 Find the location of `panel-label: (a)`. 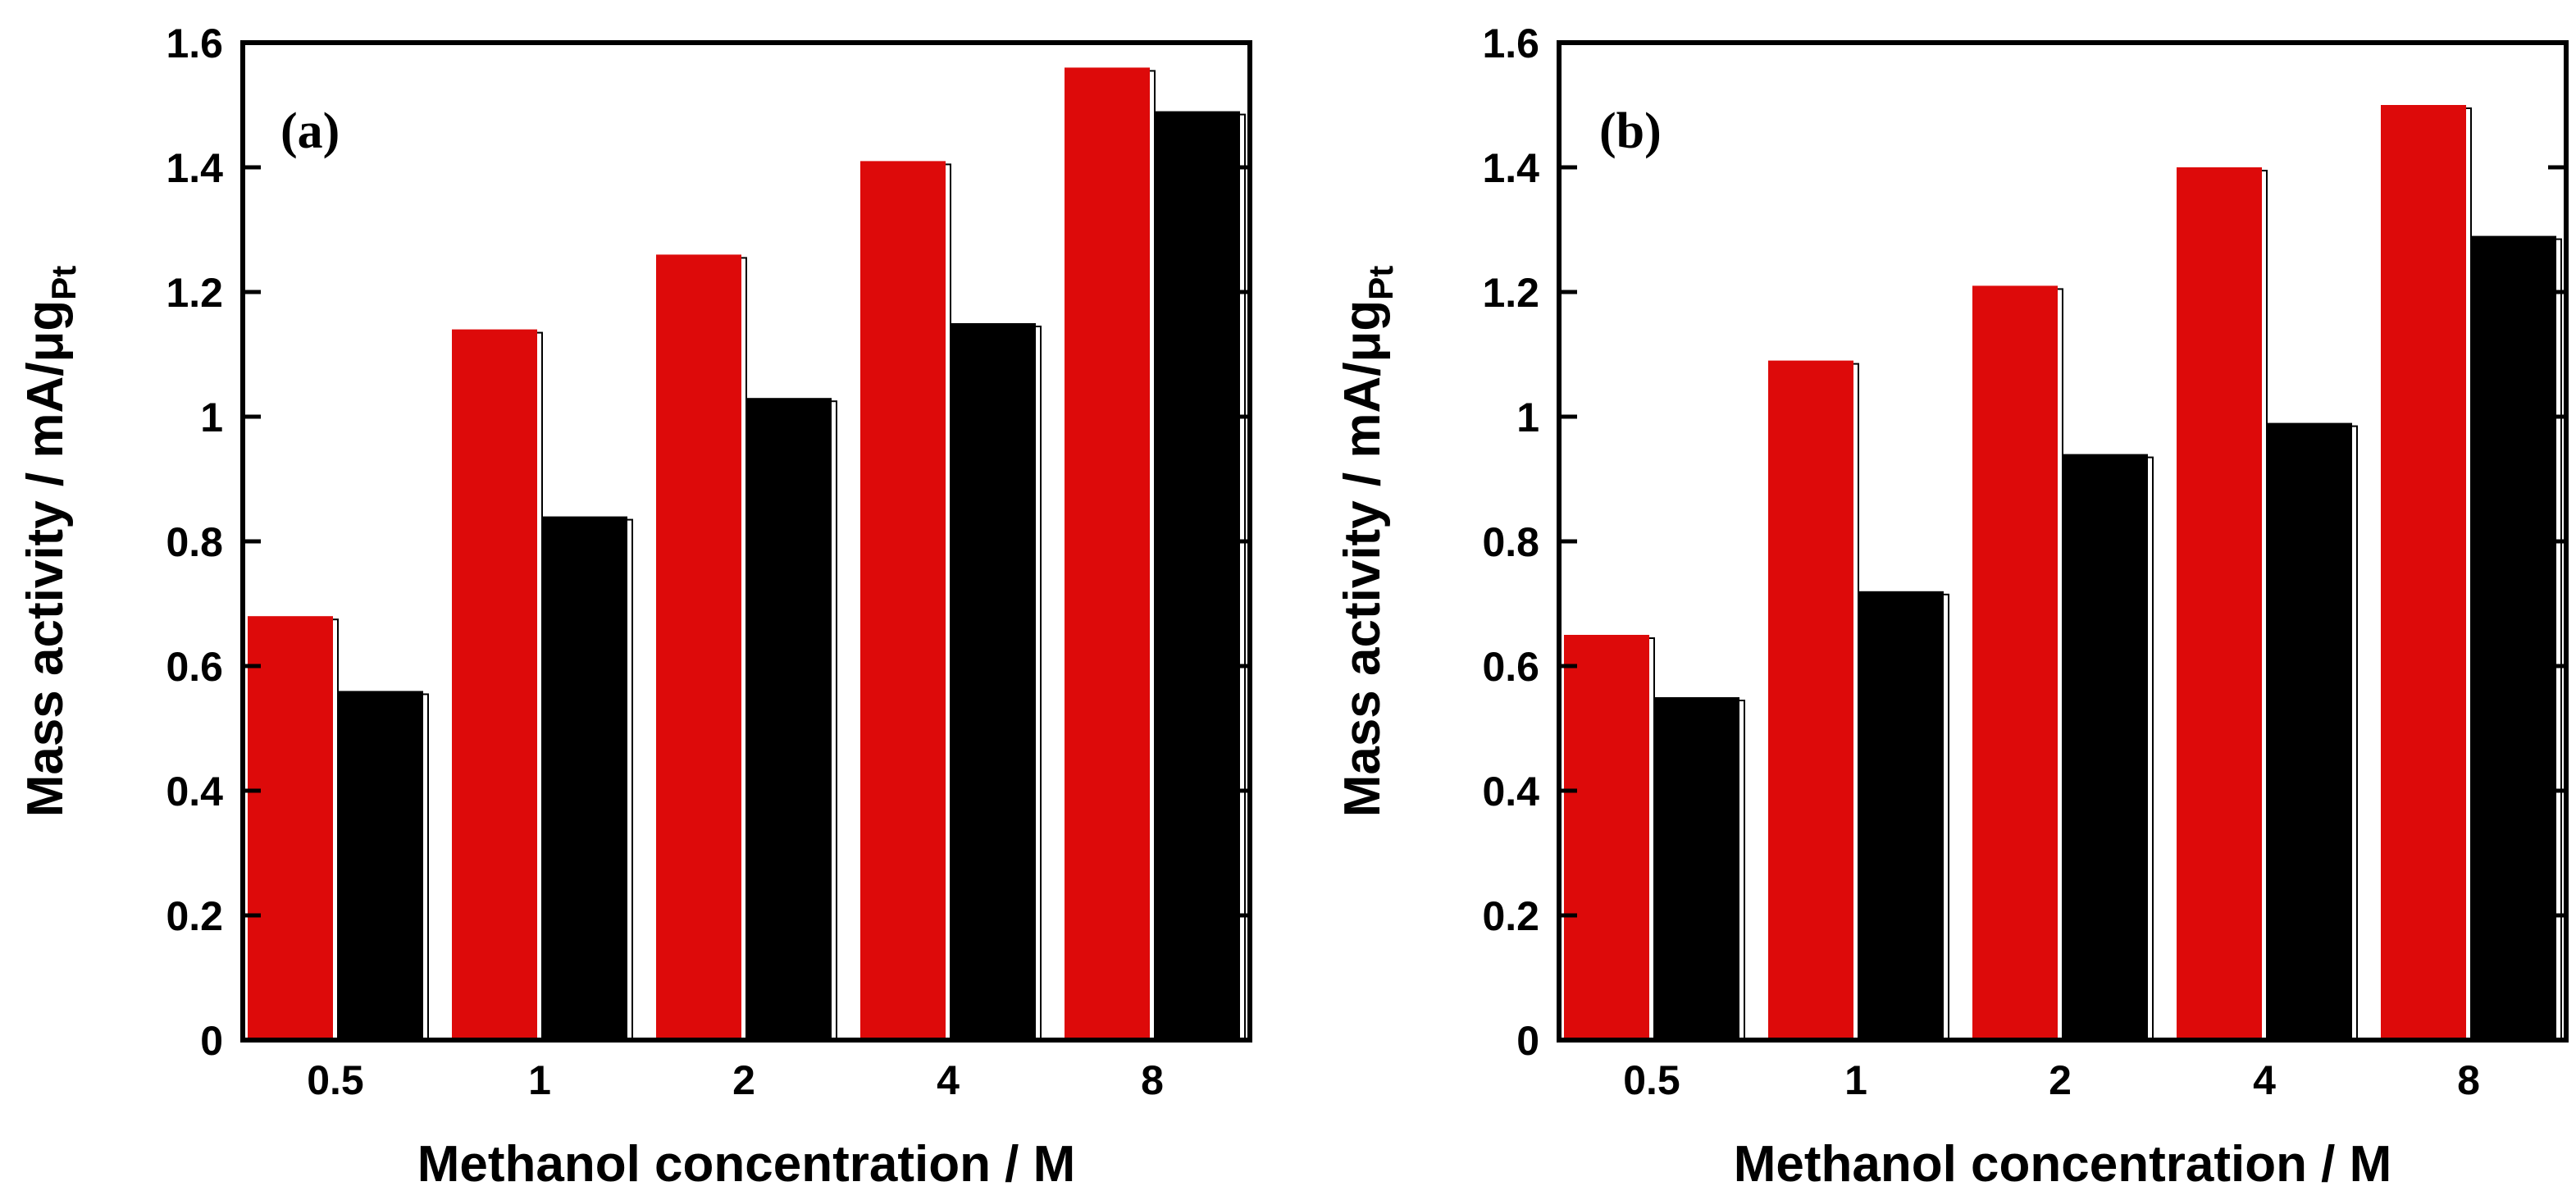

panel-label: (a) is located at coordinates (310, 131).